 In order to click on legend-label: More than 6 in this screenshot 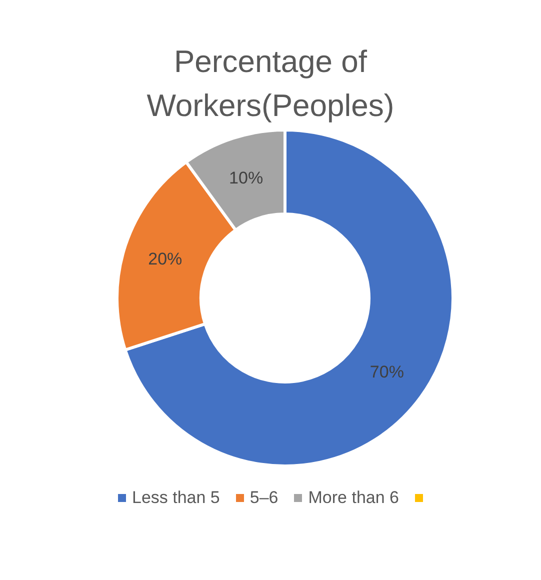, I will do `click(353, 498)`.